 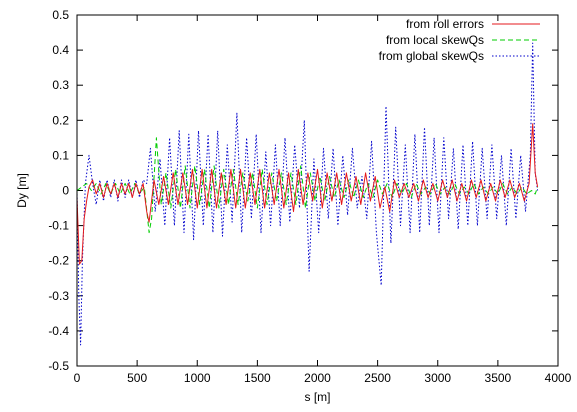 I want to click on x-tick-label: 2000, so click(x=317, y=378).